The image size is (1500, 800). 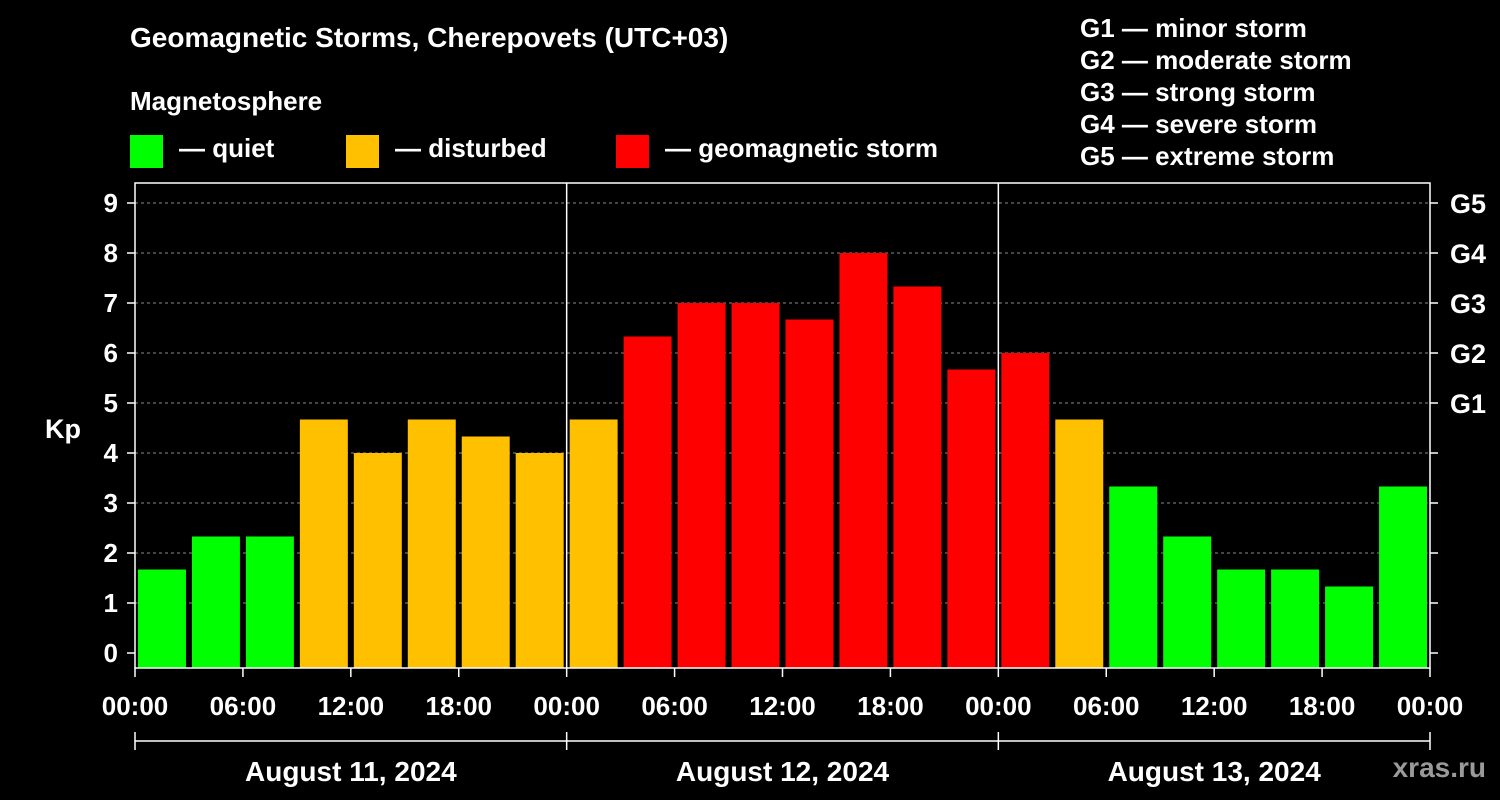 What do you see at coordinates (111, 253) in the screenshot?
I see `y-tick-label: 8` at bounding box center [111, 253].